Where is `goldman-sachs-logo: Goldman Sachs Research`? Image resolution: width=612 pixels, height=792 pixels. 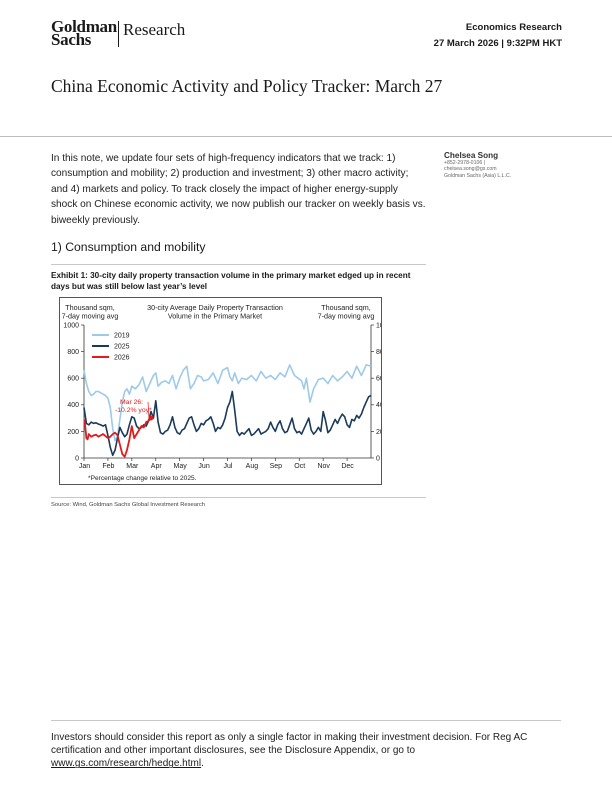 goldman-sachs-logo: Goldman Sachs Research is located at coordinates (118, 33).